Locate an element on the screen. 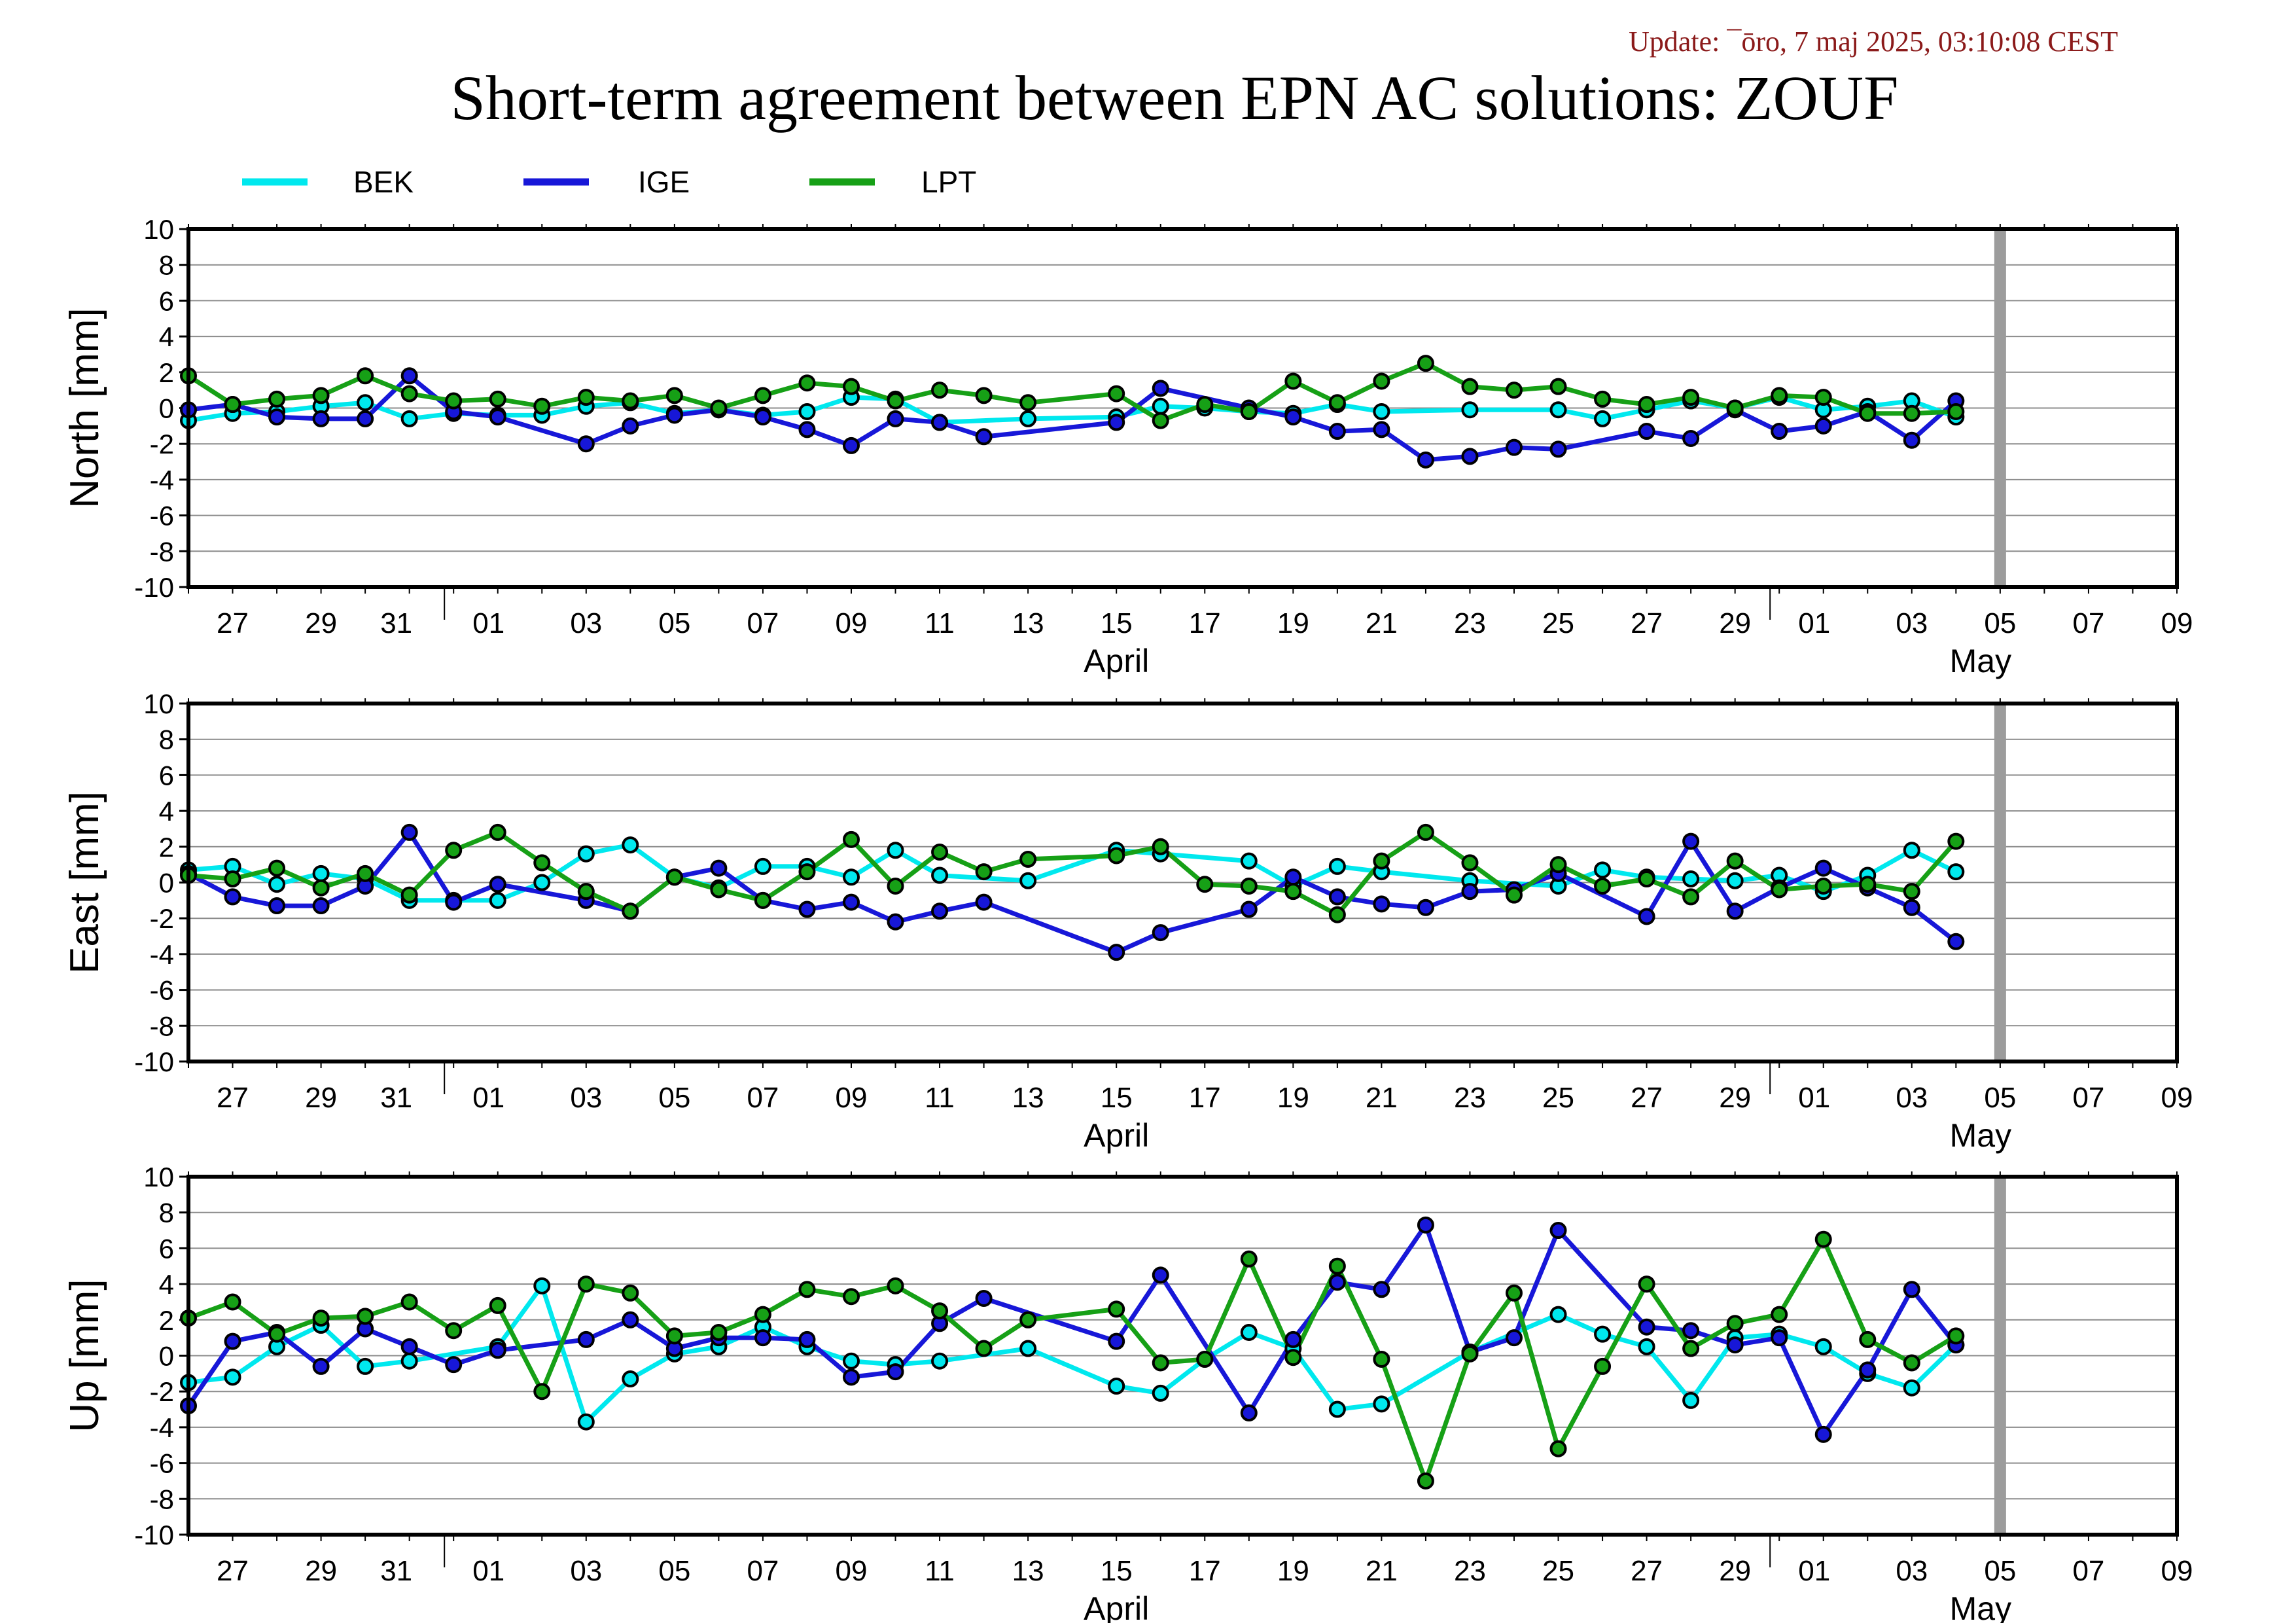  y-tick-label: -10 is located at coordinates (154, 587).